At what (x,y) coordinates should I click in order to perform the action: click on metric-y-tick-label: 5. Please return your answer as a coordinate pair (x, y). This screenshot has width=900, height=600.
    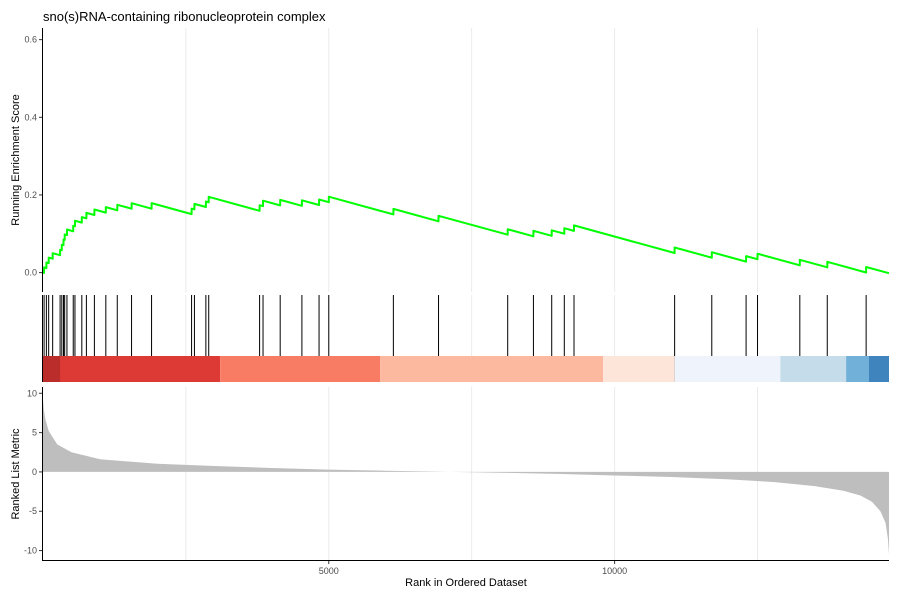
    Looking at the image, I should click on (34, 433).